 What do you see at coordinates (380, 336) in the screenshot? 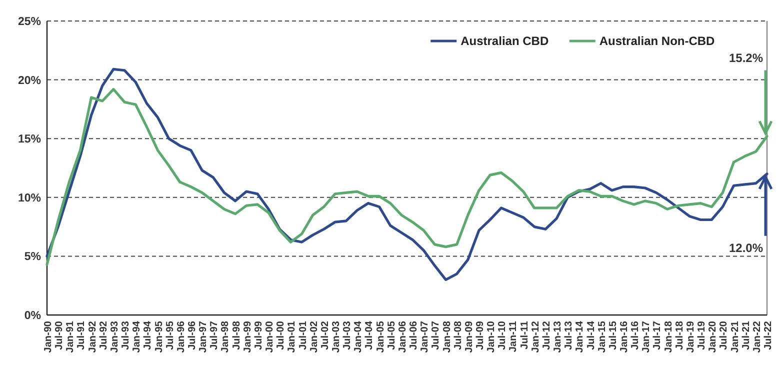
I see `x-tick-label: Jan-05` at bounding box center [380, 336].